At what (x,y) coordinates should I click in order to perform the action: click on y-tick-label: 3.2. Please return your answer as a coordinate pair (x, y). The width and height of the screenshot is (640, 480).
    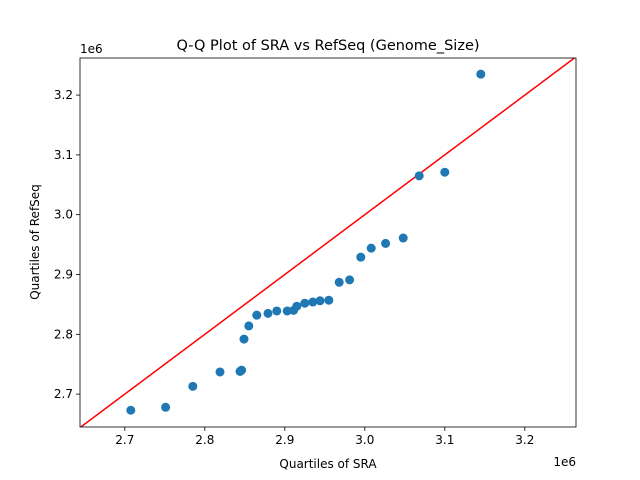
    Looking at the image, I should click on (63, 95).